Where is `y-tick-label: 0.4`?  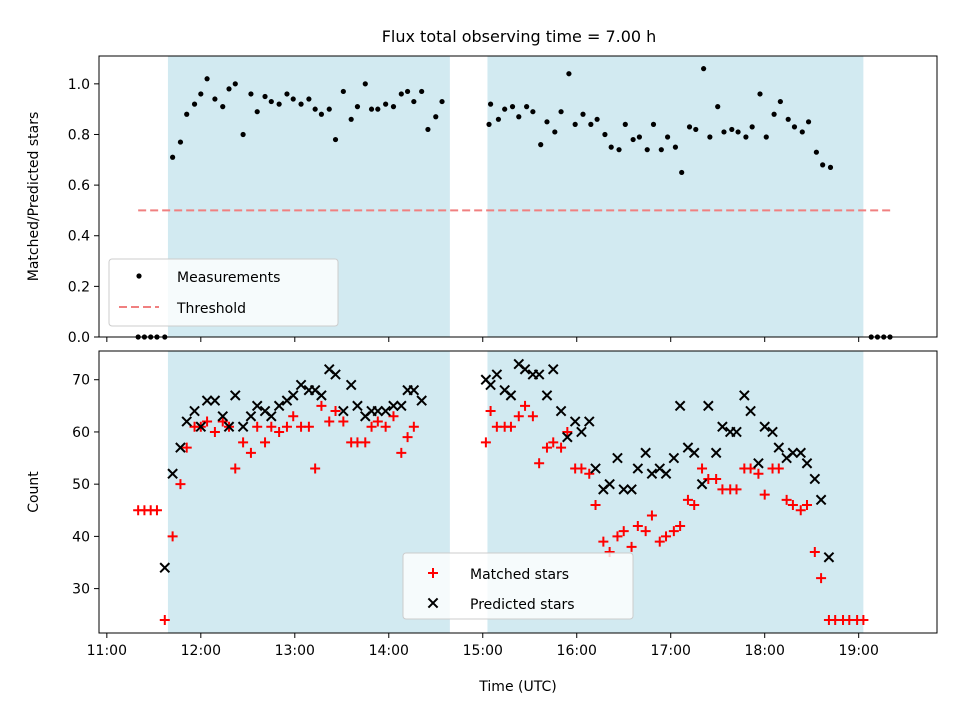
y-tick-label: 0.4 is located at coordinates (79, 237).